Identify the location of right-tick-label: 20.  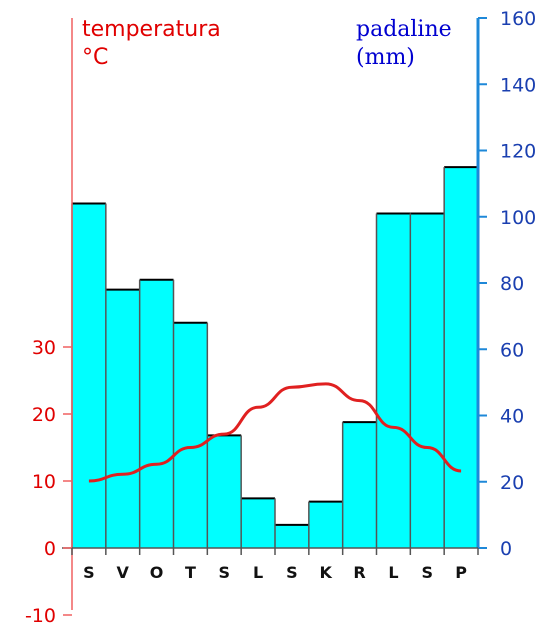
(512, 483).